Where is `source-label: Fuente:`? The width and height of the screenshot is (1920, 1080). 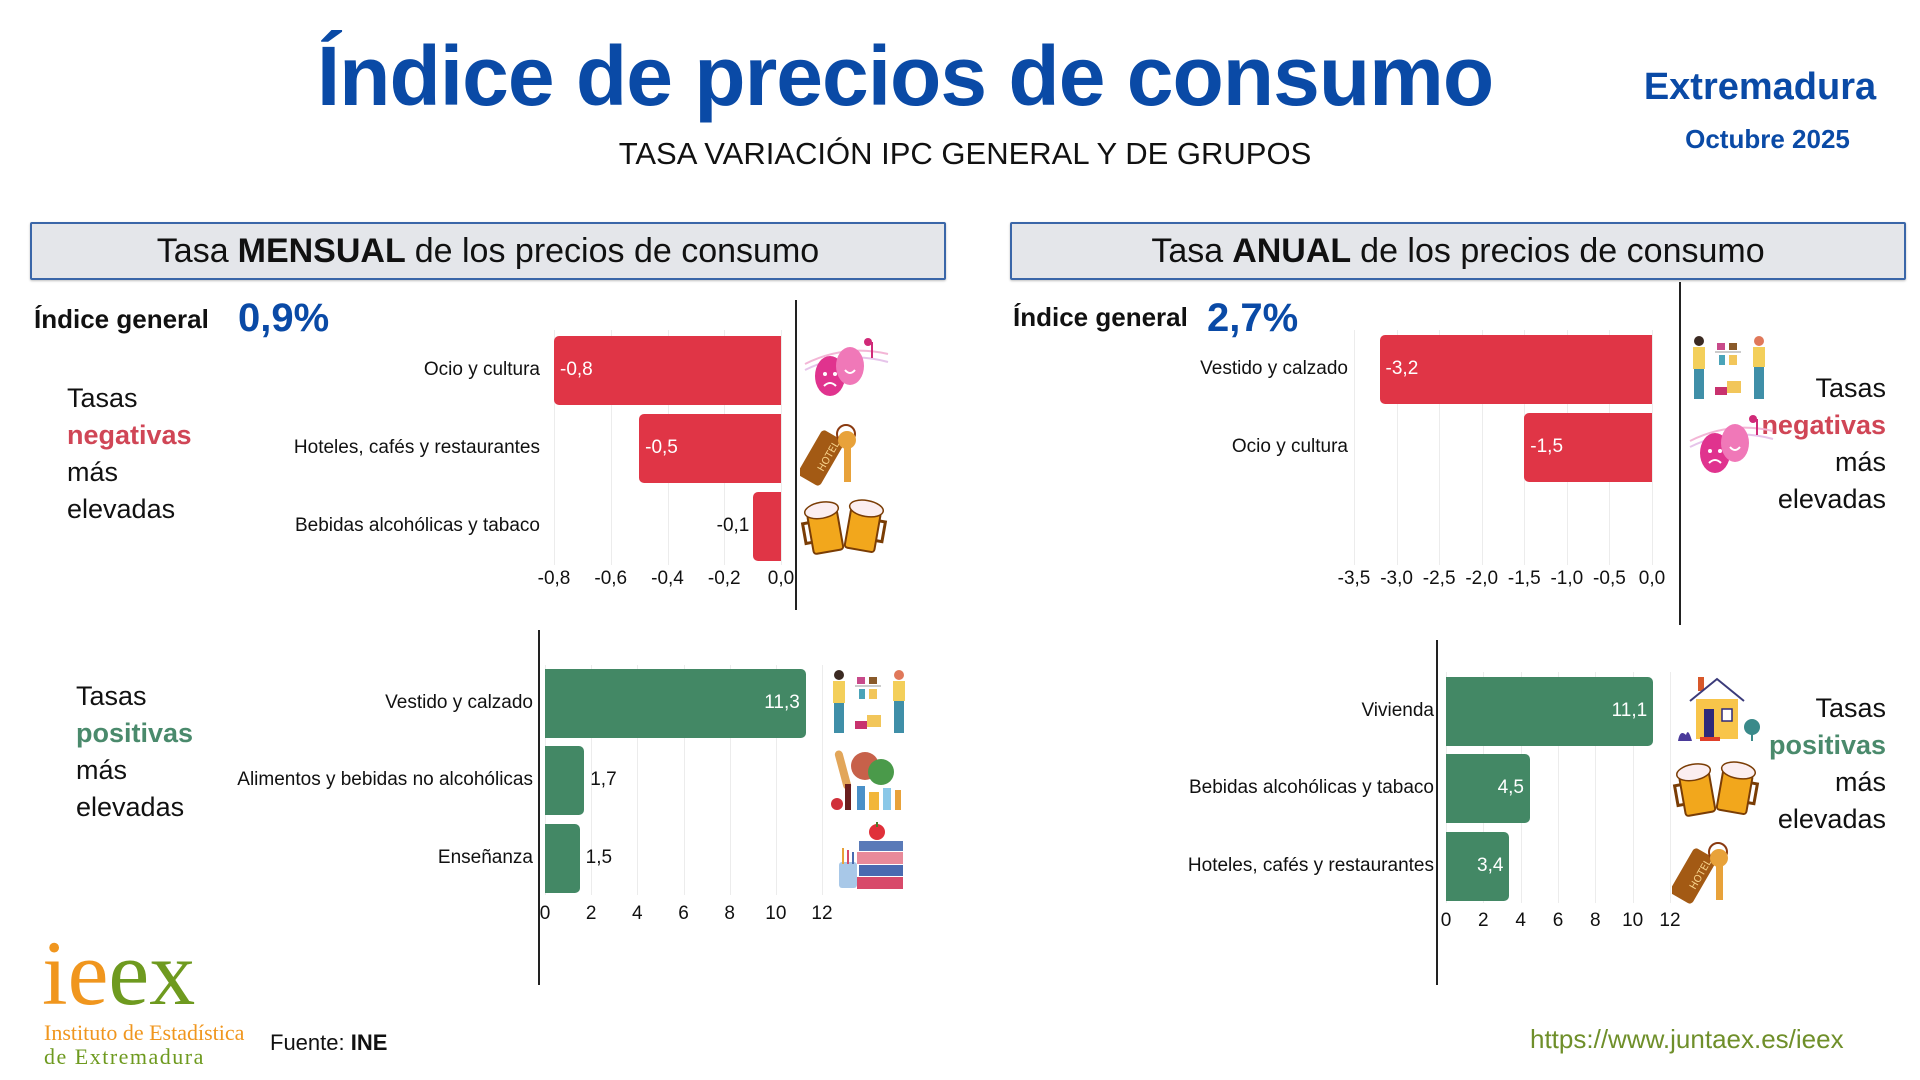
source-label: Fuente: is located at coordinates (307, 1042).